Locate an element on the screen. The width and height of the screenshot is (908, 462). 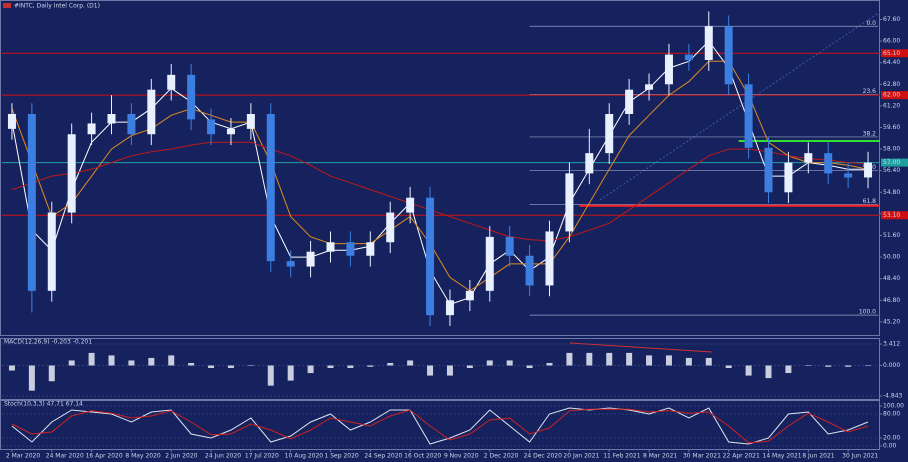
y-tick-label: 67.60 is located at coordinates (891, 19).